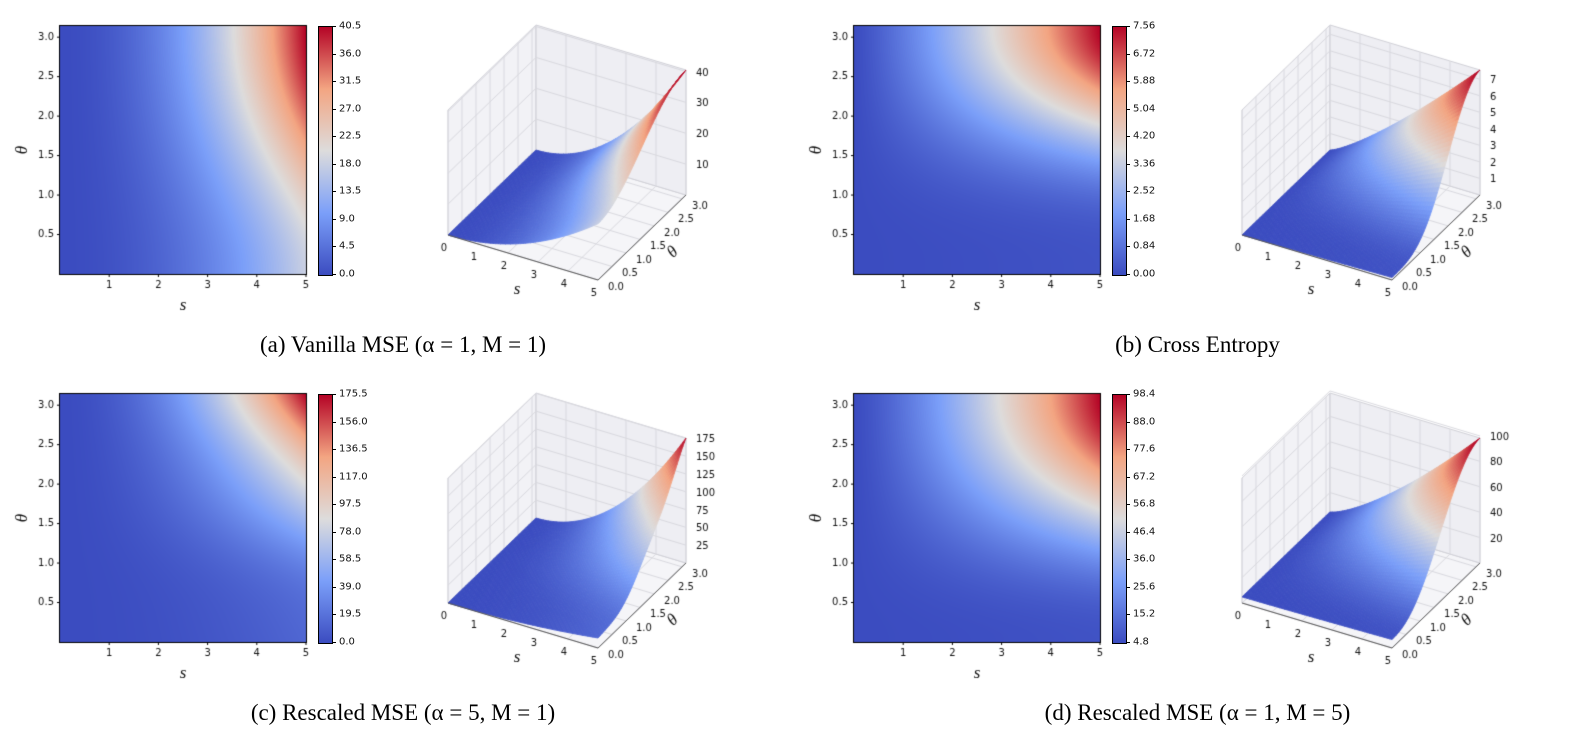 The width and height of the screenshot is (1589, 736). What do you see at coordinates (347, 246) in the screenshot?
I see `colorbar-tick-label: 4.5` at bounding box center [347, 246].